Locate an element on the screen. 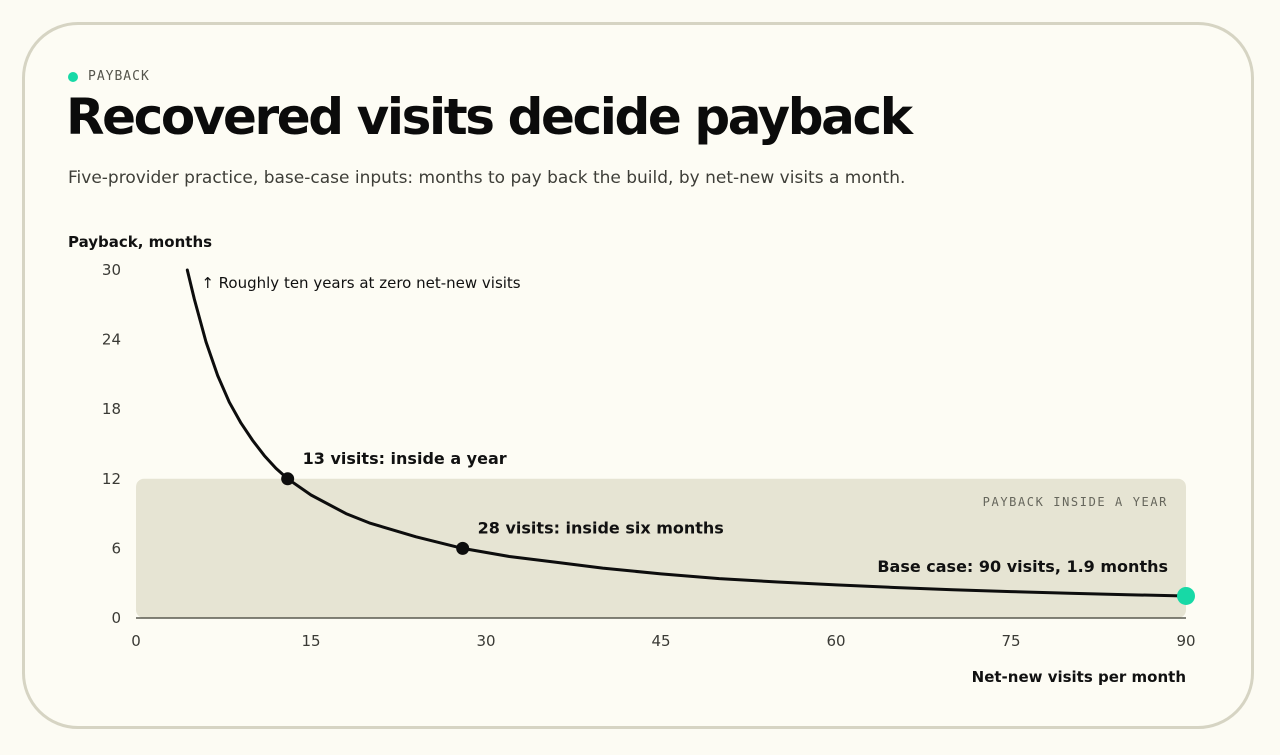 This screenshot has width=1280, height=755. annotation-markers is located at coordinates (738, 538).